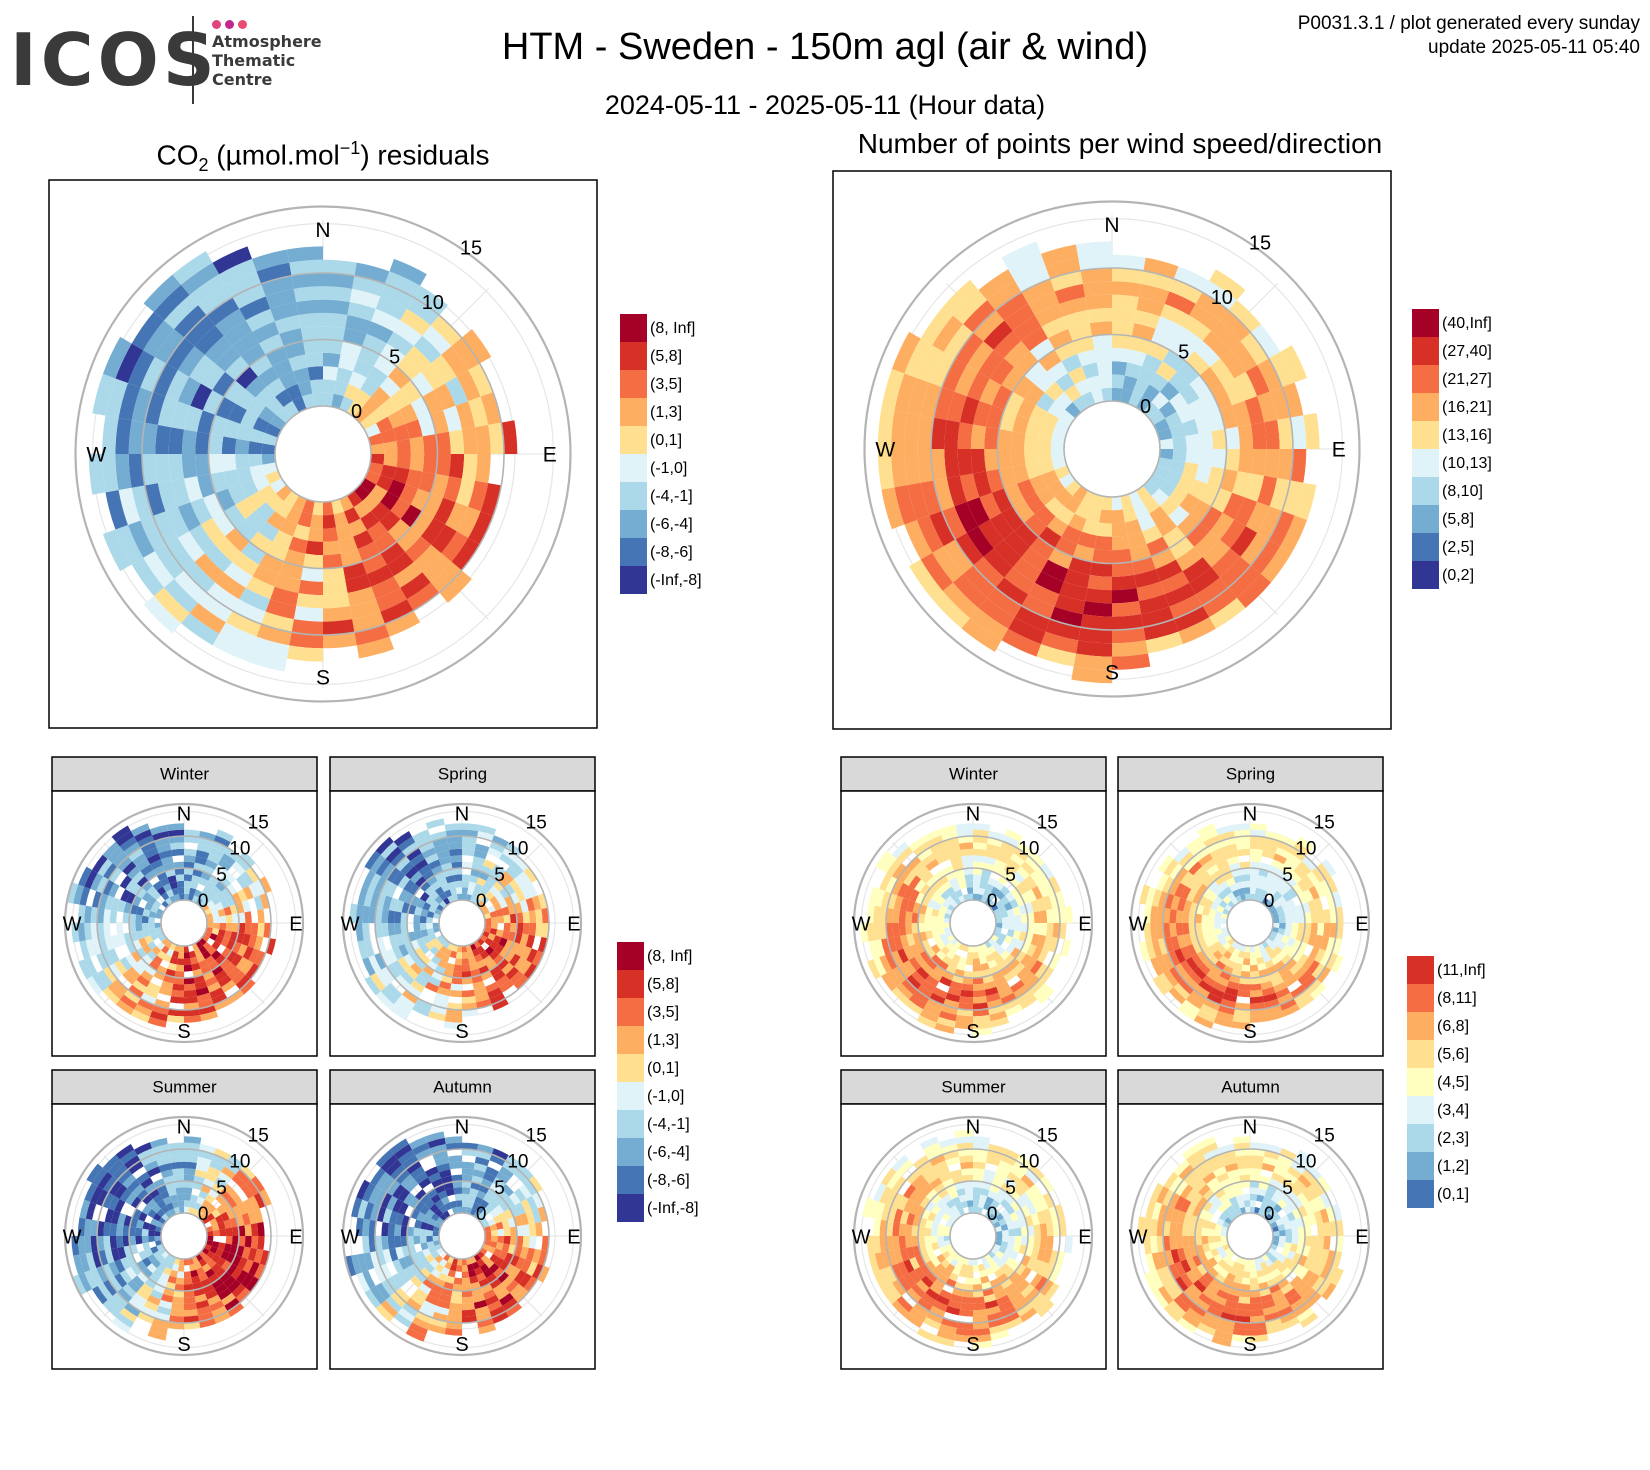 This screenshot has width=1650, height=1470. I want to click on legend-label: (6,8], so click(1453, 1026).